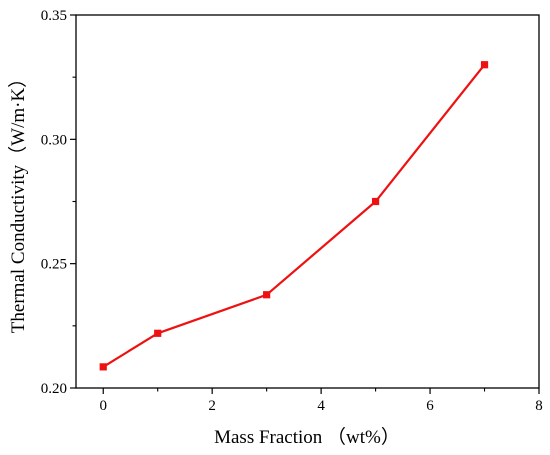 This screenshot has width=550, height=455. What do you see at coordinates (430, 406) in the screenshot?
I see `x-tick-label: 6` at bounding box center [430, 406].